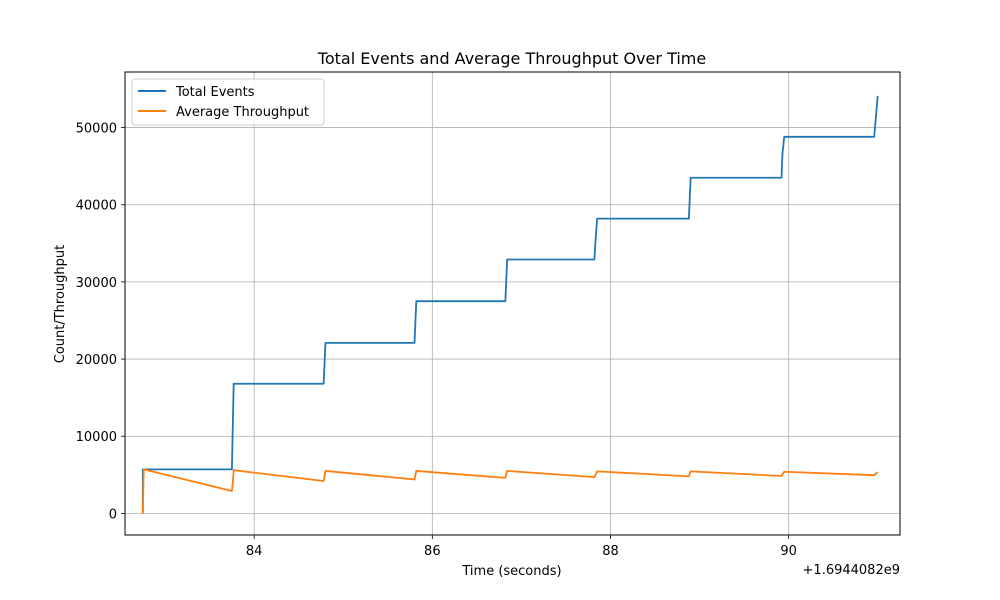 The height and width of the screenshot is (600, 1000). What do you see at coordinates (242, 112) in the screenshot?
I see `legend-label-average-throughput: Average Throughput` at bounding box center [242, 112].